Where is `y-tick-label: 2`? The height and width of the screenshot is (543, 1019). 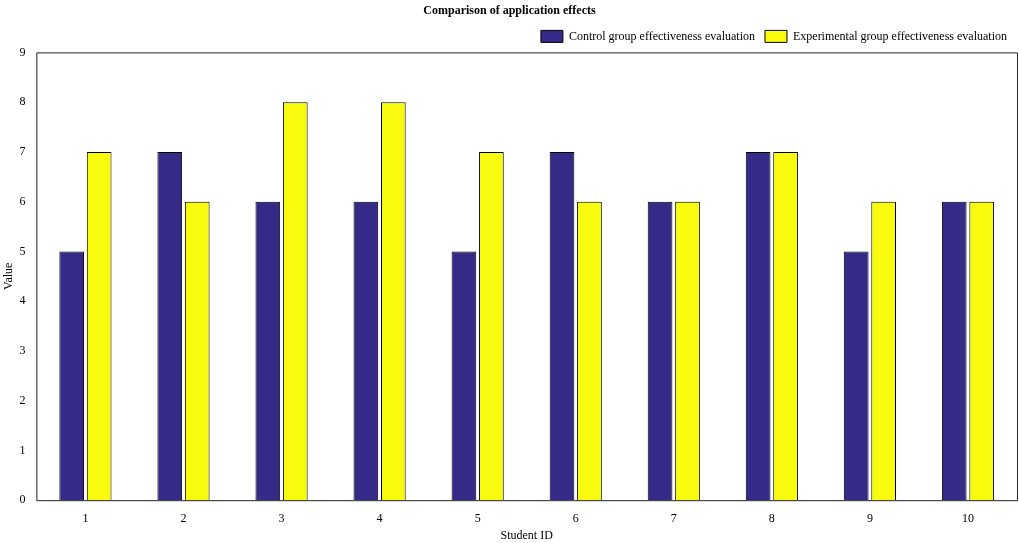 y-tick-label: 2 is located at coordinates (22, 399).